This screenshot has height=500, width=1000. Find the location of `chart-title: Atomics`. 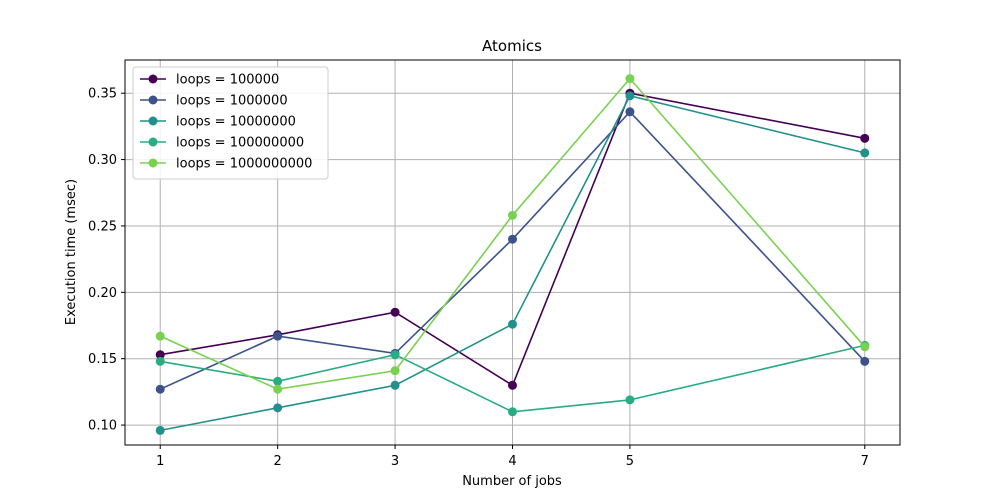

chart-title: Atomics is located at coordinates (512, 46).